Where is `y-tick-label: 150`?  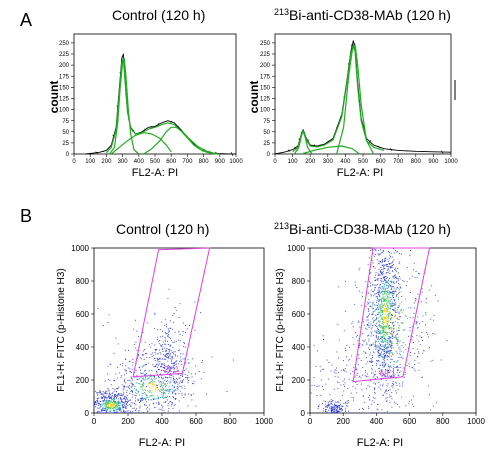 y-tick-label: 150 is located at coordinates (64, 88).